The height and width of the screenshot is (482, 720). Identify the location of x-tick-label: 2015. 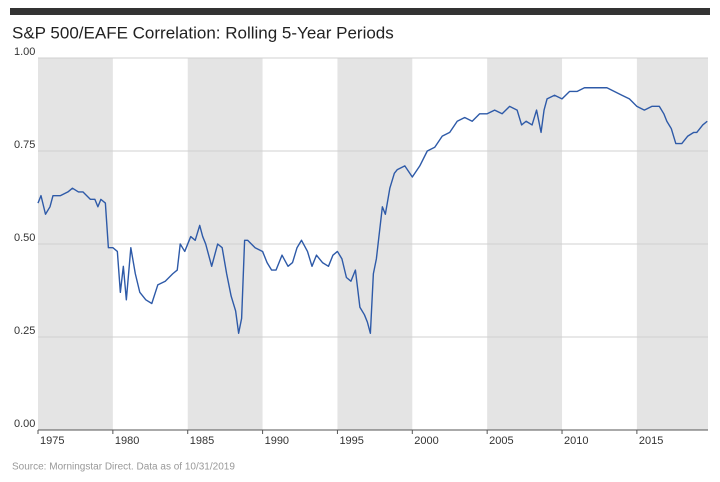
(651, 441).